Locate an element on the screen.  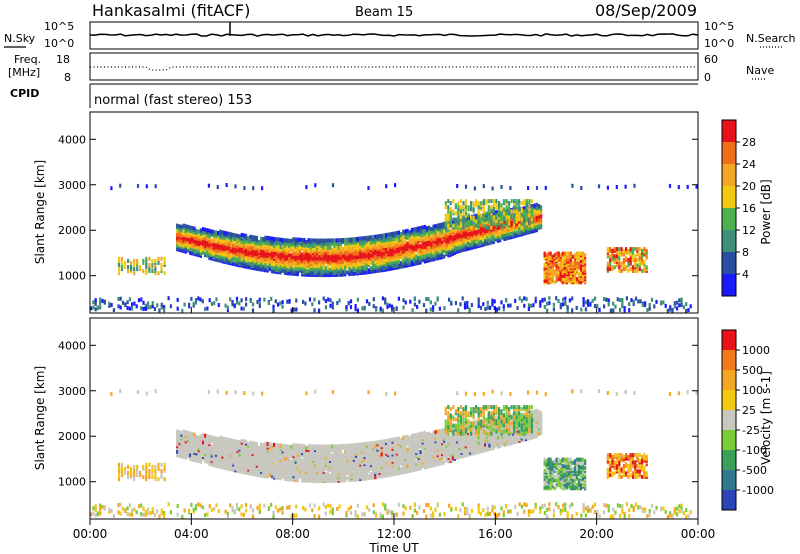
freq-tick-right-low: 0 is located at coordinates (707, 77).